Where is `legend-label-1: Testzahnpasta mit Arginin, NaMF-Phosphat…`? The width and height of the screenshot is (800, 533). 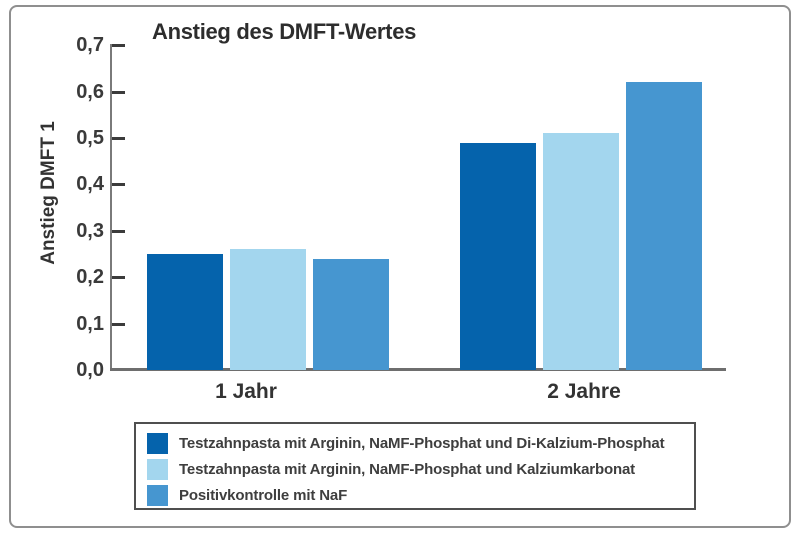 legend-label-1: Testzahnpasta mit Arginin, NaMF-Phosphat… is located at coordinates (407, 469).